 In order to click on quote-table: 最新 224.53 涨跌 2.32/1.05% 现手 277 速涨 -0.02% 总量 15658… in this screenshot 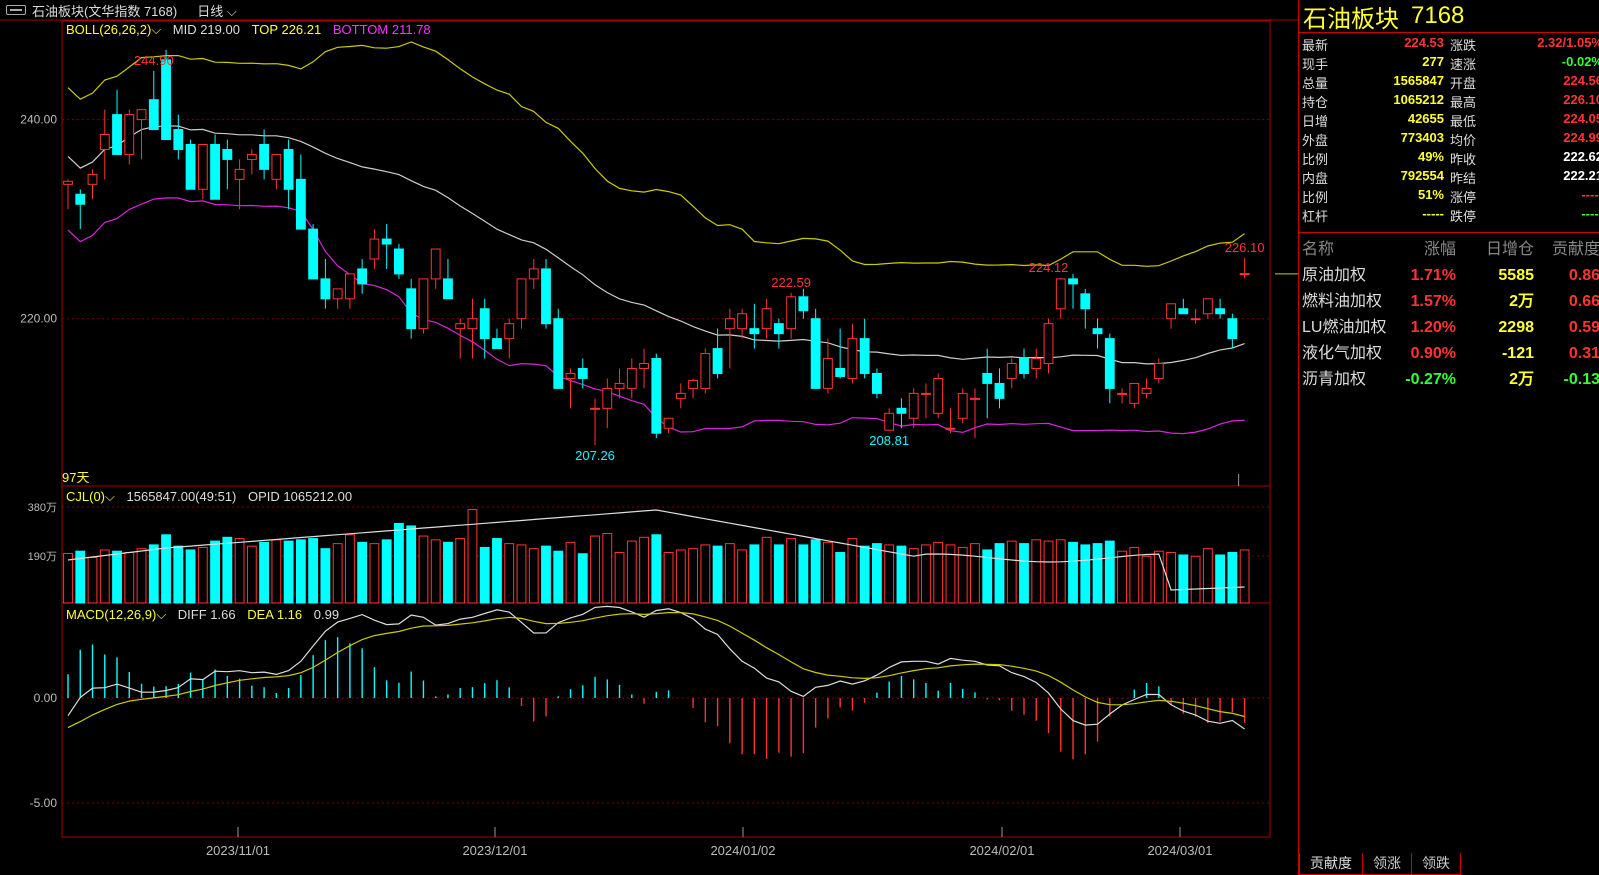, I will do `click(1449, 129)`.